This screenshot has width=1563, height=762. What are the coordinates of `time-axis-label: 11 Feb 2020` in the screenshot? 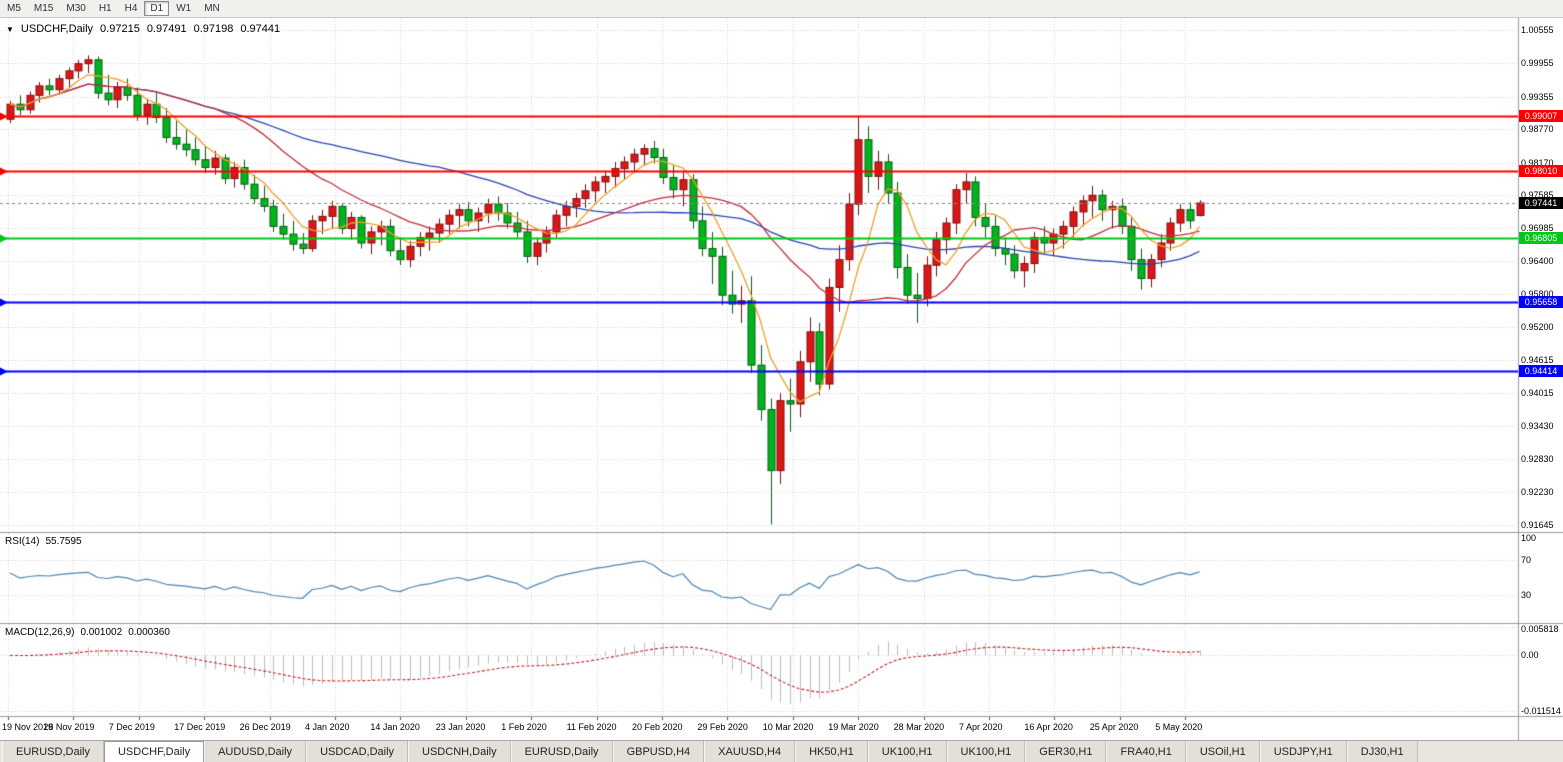 It's located at (591, 727).